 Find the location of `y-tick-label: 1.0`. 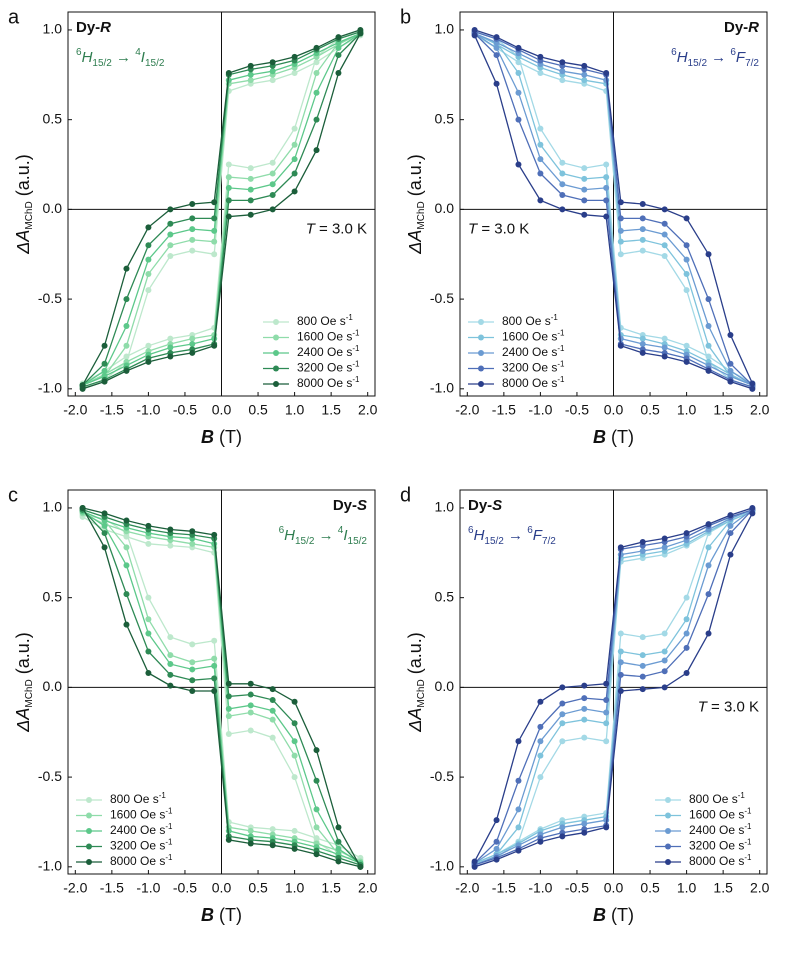

y-tick-label: 1.0 is located at coordinates (445, 29).